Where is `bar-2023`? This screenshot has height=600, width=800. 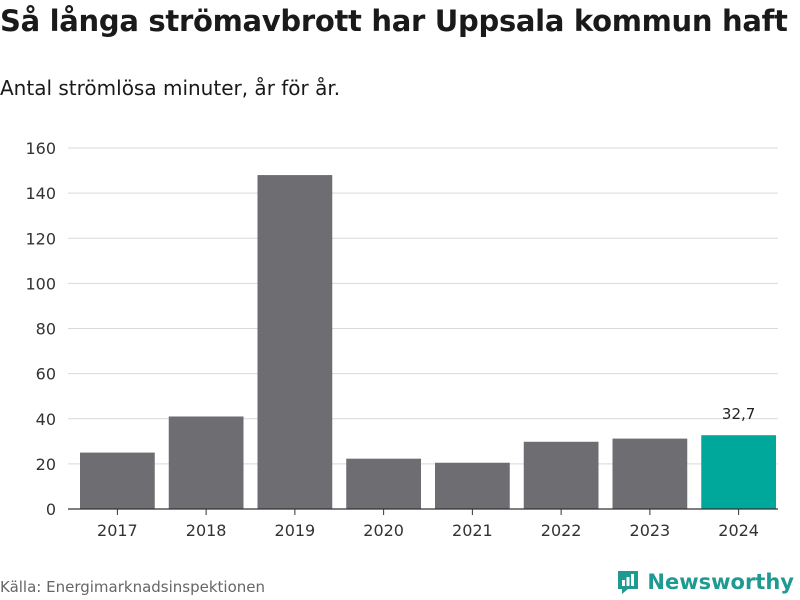 bar-2023 is located at coordinates (650, 473).